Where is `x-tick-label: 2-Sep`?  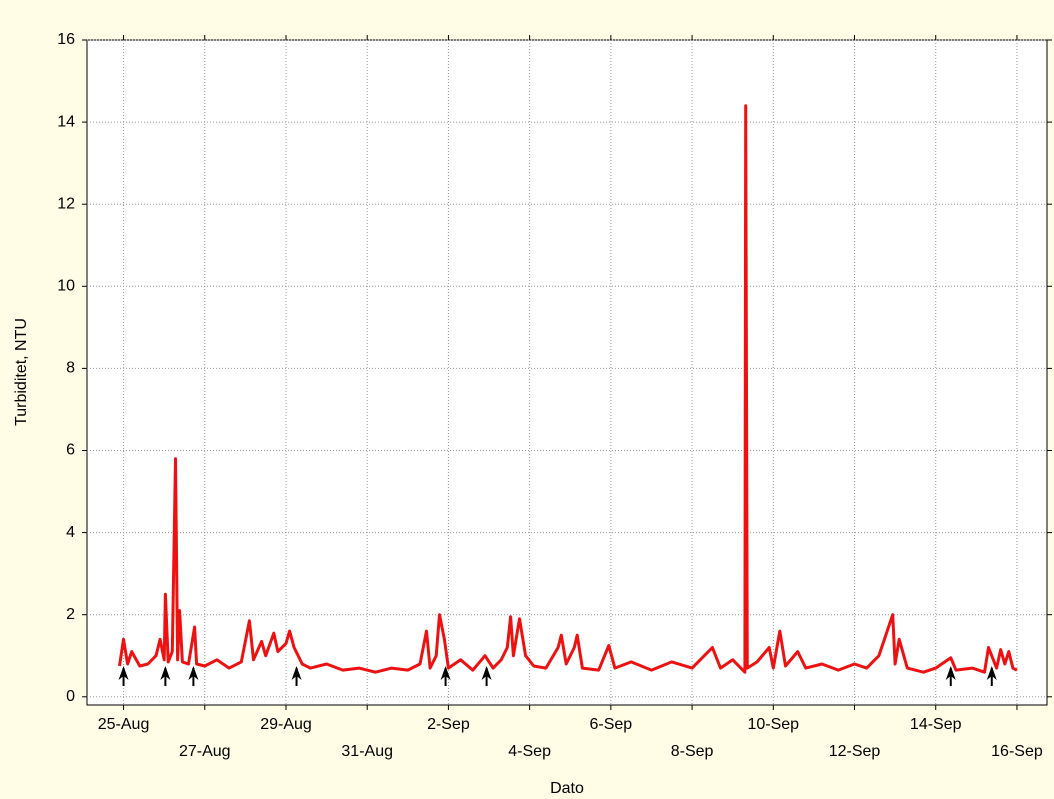 x-tick-label: 2-Sep is located at coordinates (448, 724).